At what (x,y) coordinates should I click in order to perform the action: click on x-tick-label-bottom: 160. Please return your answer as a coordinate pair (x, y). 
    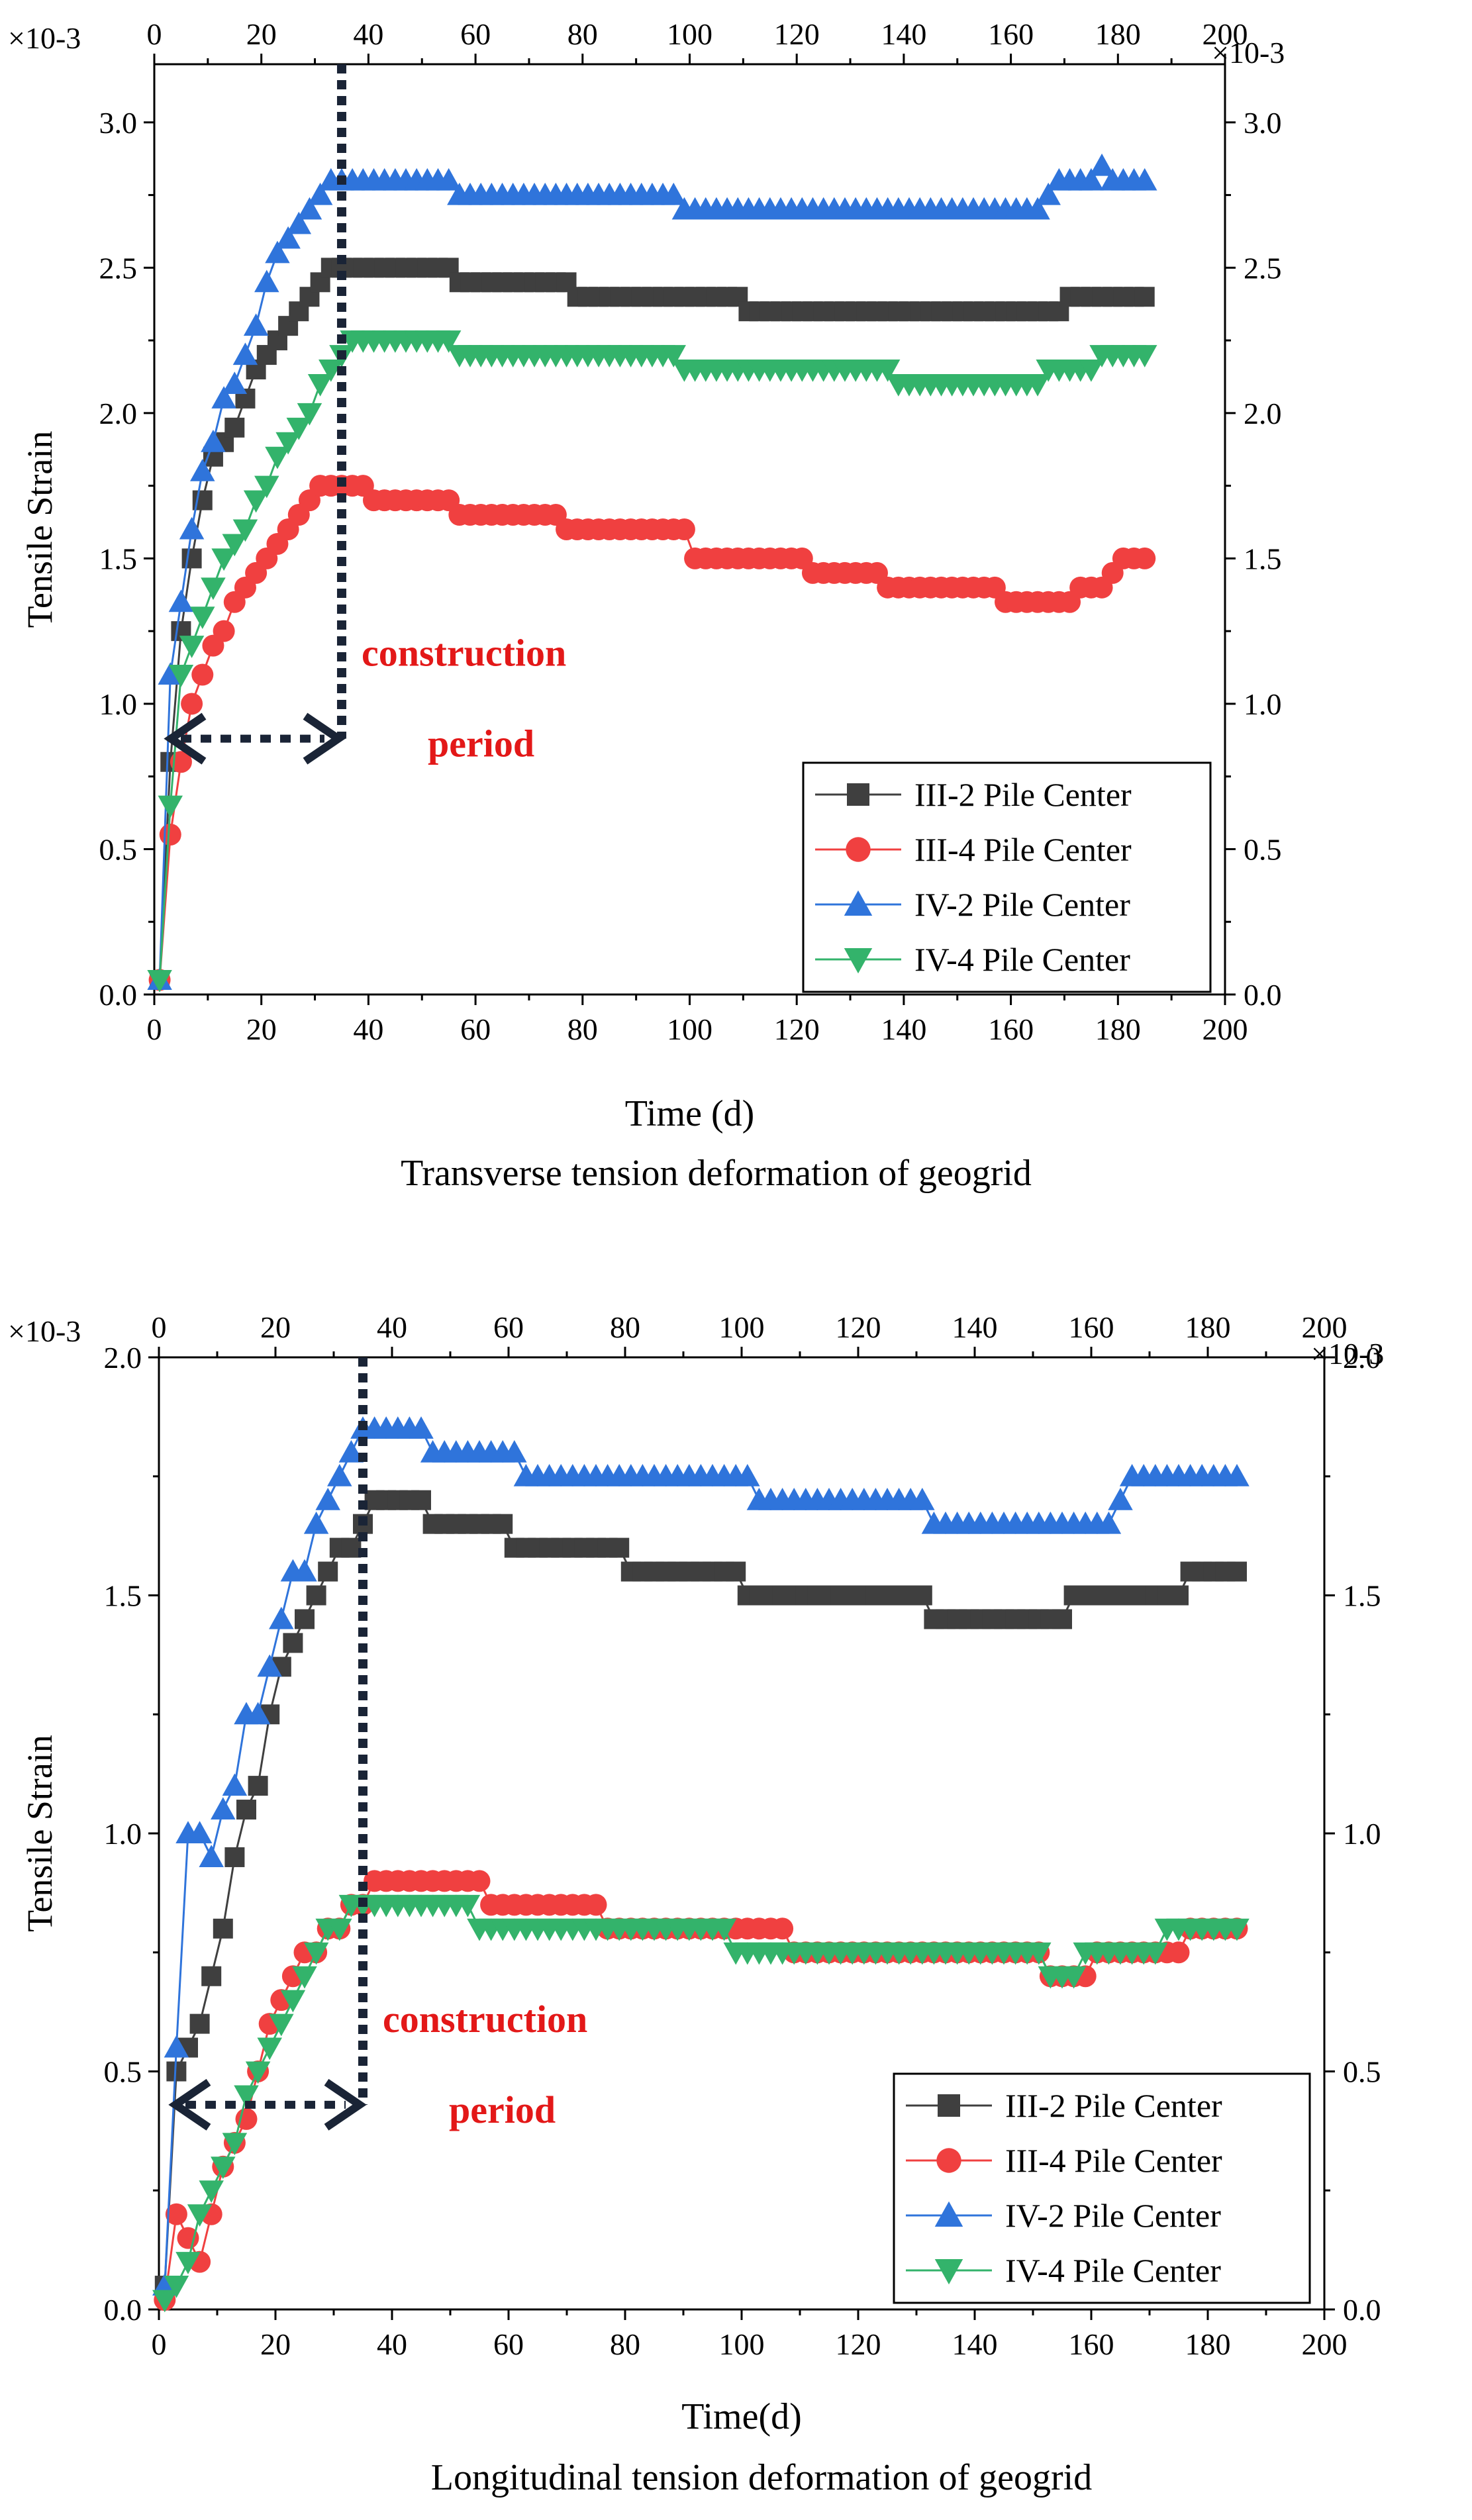
    Looking at the image, I should click on (1091, 2344).